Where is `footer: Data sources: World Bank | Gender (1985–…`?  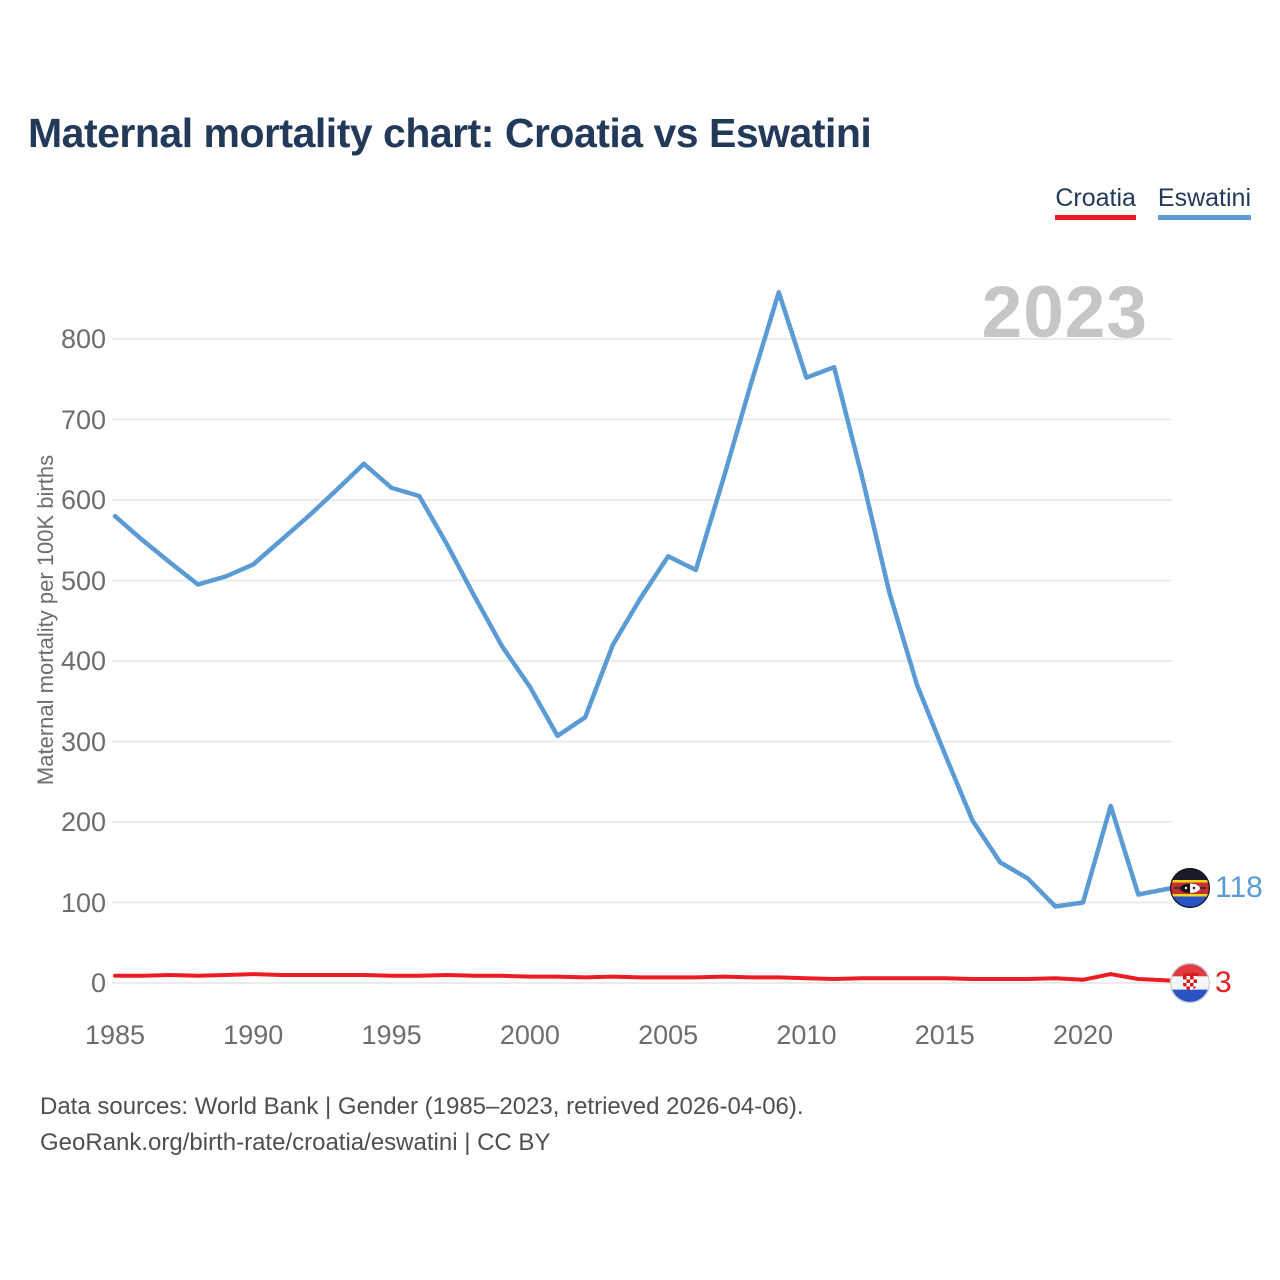 footer: Data sources: World Bank | Gender (1985–… is located at coordinates (422, 1125).